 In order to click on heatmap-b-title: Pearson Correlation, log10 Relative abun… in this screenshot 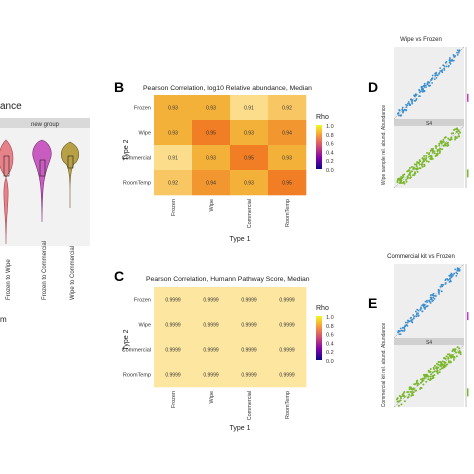, I will do `click(227, 88)`.